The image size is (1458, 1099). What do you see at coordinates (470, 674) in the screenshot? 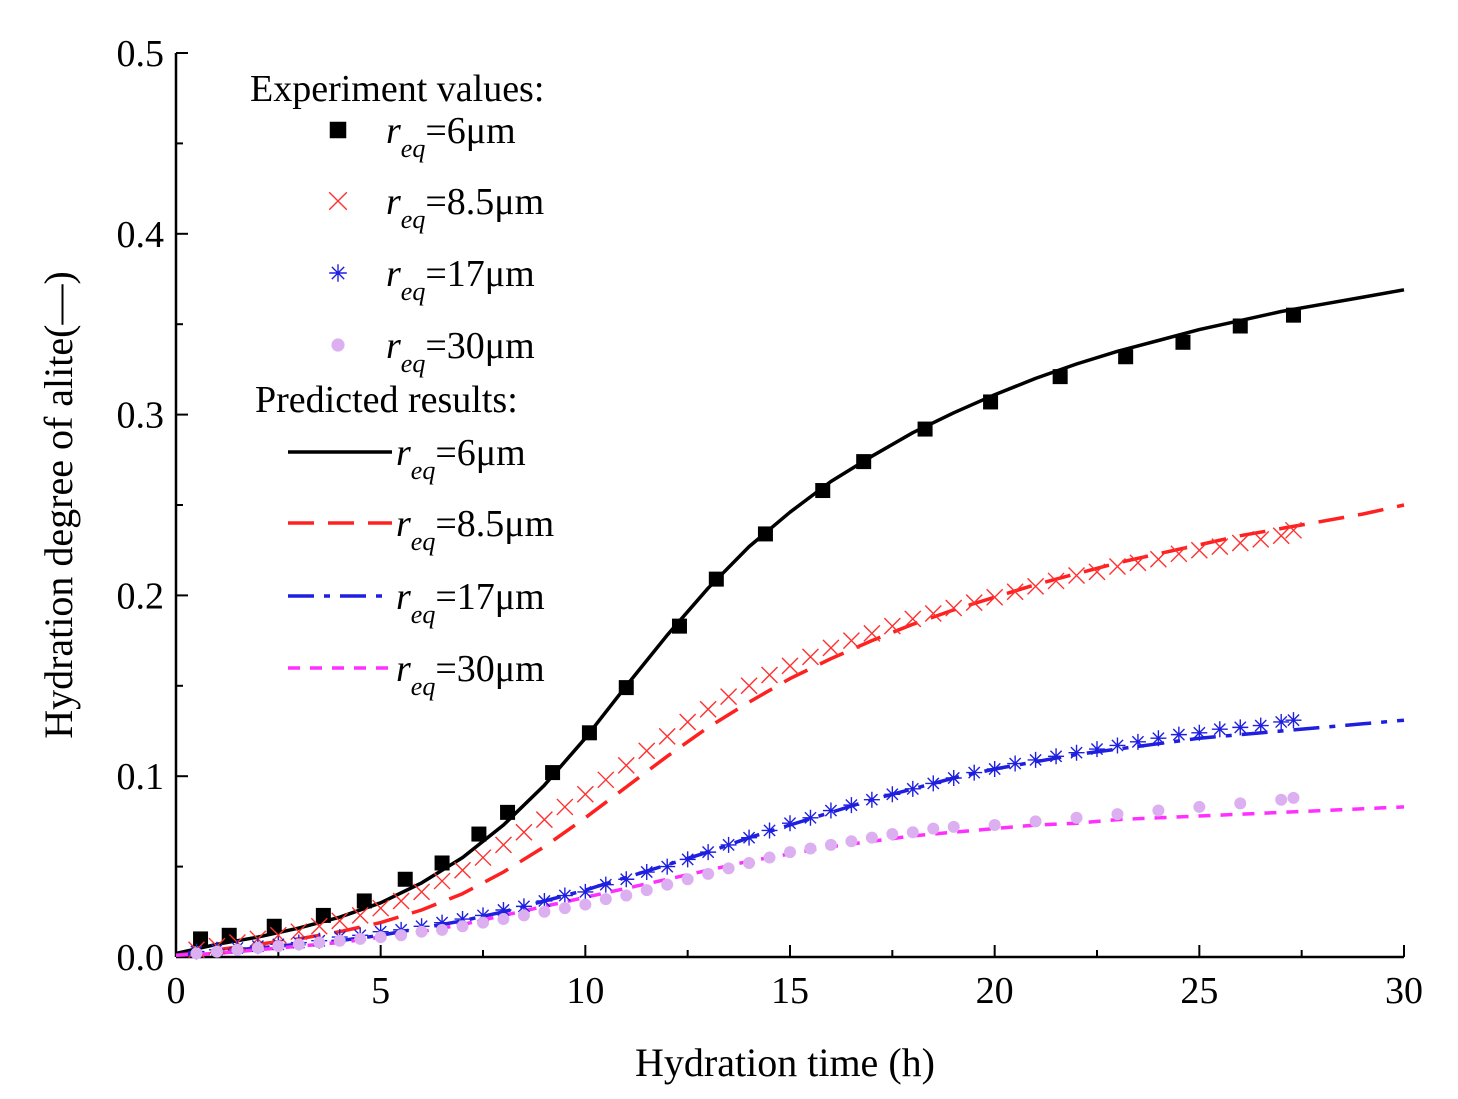
I see `legend-predicted-label-4: req=30μm` at bounding box center [470, 674].